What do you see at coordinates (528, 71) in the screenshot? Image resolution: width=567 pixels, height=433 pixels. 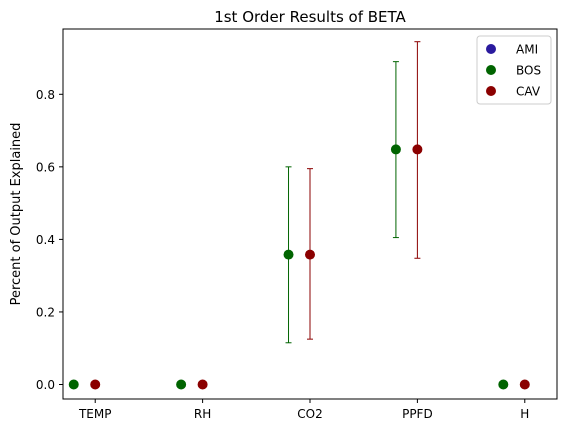 I see `legend-label: BOS` at bounding box center [528, 71].